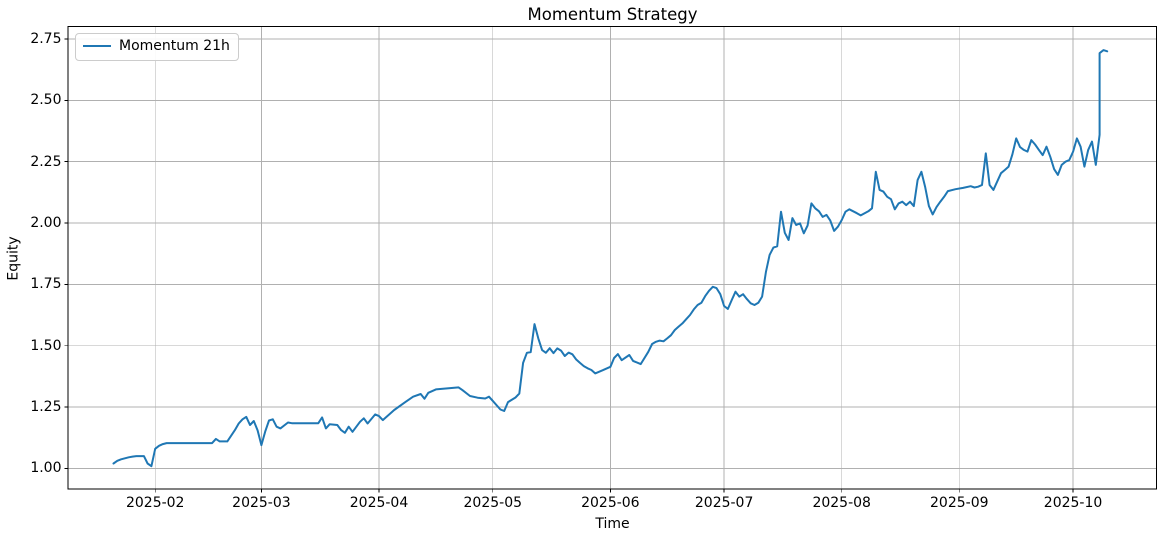 This screenshot has height=537, width=1163. I want to click on x-tick-label: 2025-05, so click(493, 503).